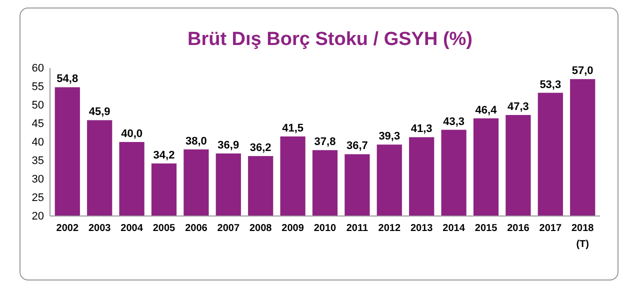 This screenshot has width=640, height=292. Describe the element at coordinates (261, 148) in the screenshot. I see `data-label: 36,2` at that location.